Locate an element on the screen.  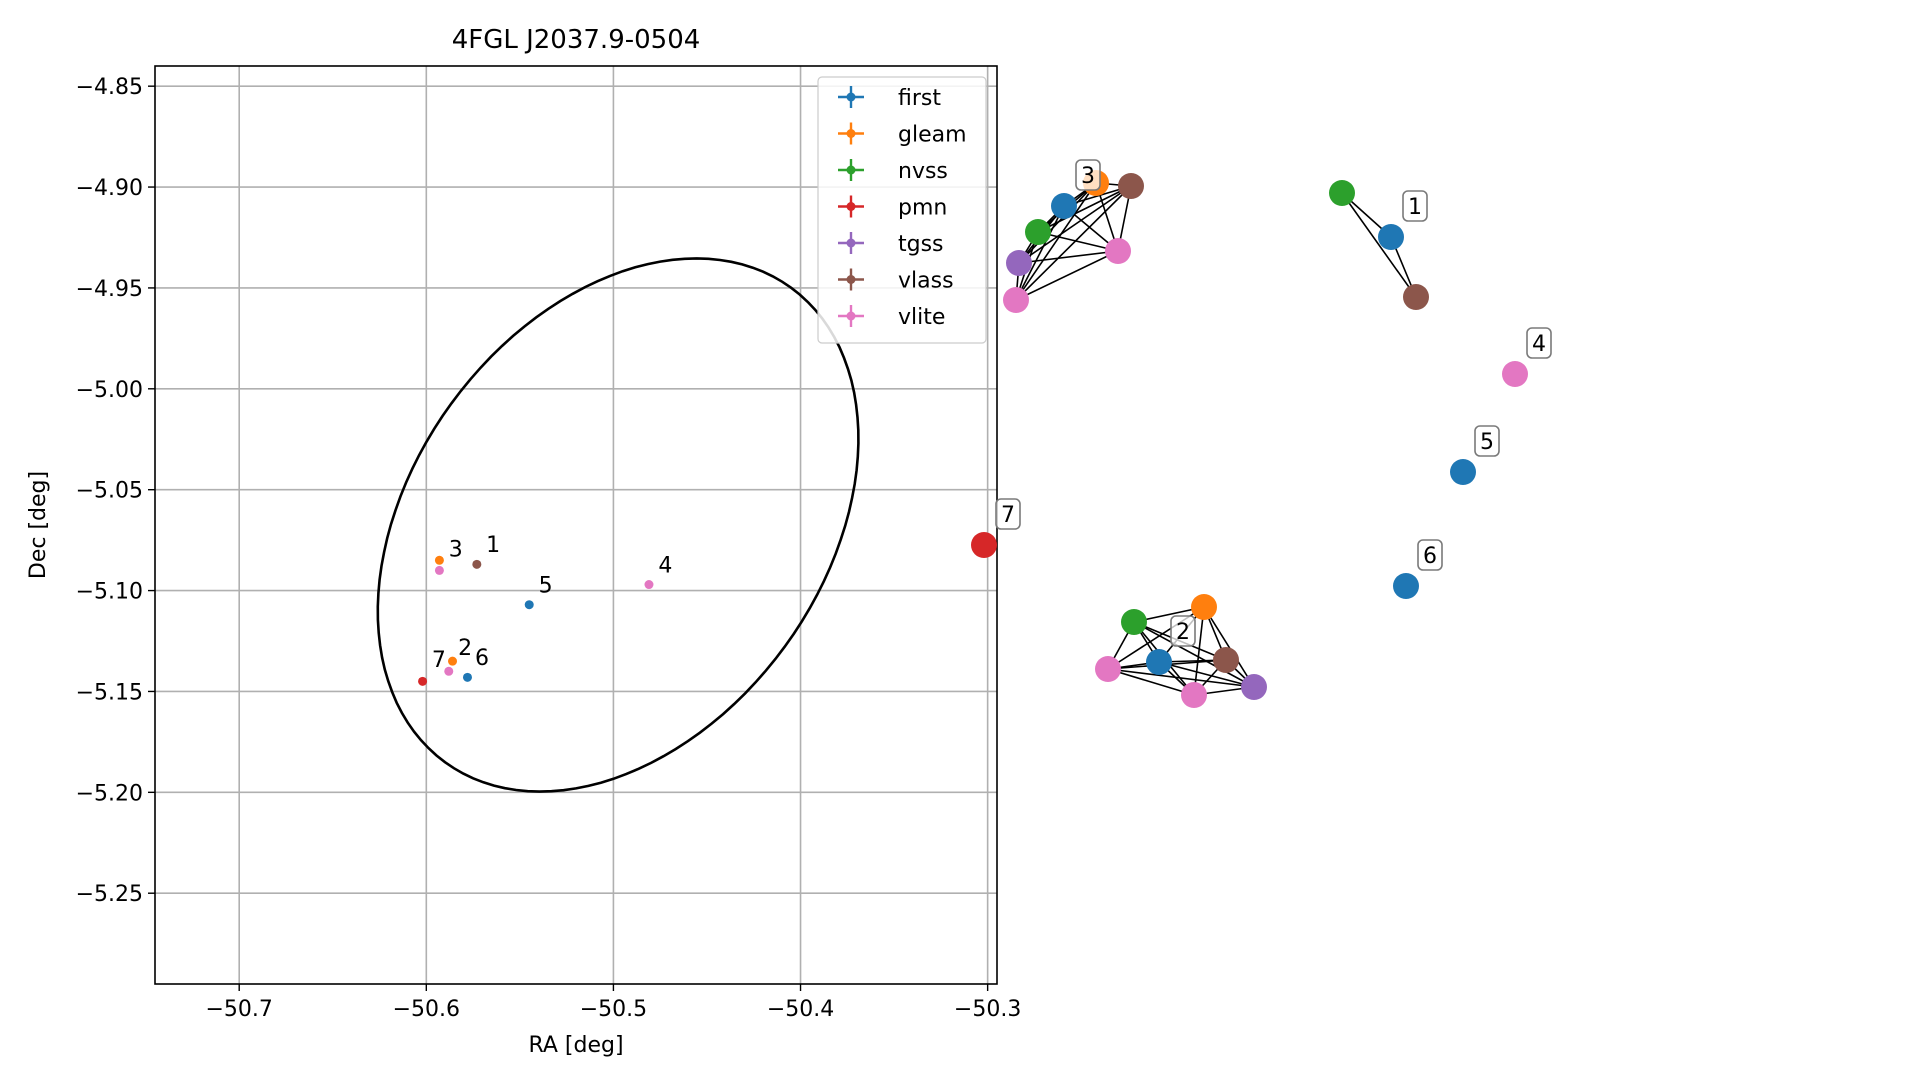
legend-label: tgss is located at coordinates (921, 244).